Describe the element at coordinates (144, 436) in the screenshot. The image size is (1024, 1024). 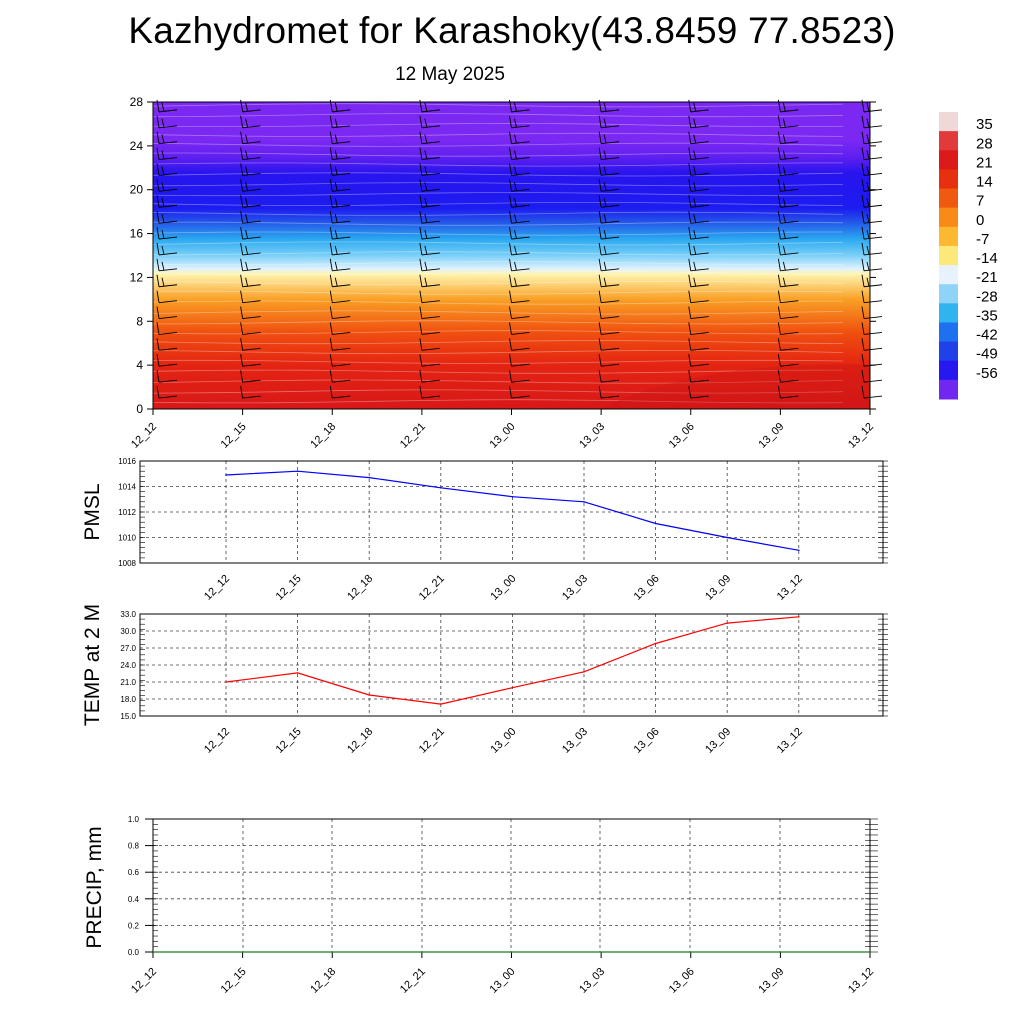
I see `x-tick-label: 12_12` at that location.